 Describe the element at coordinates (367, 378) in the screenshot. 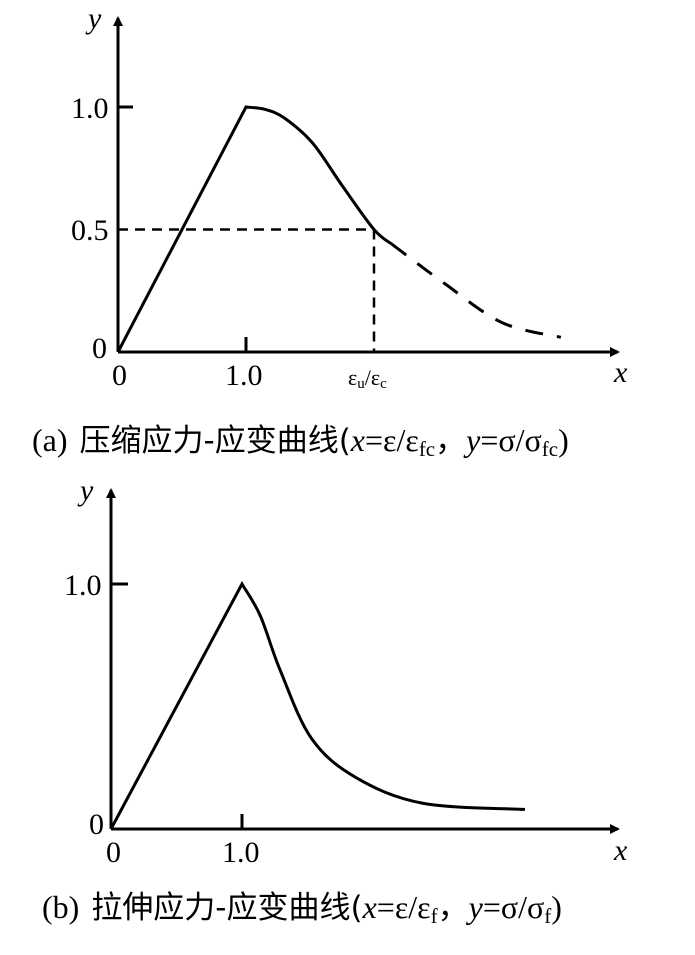

I see `x-tick-label-eu-ec: εu/εc` at that location.